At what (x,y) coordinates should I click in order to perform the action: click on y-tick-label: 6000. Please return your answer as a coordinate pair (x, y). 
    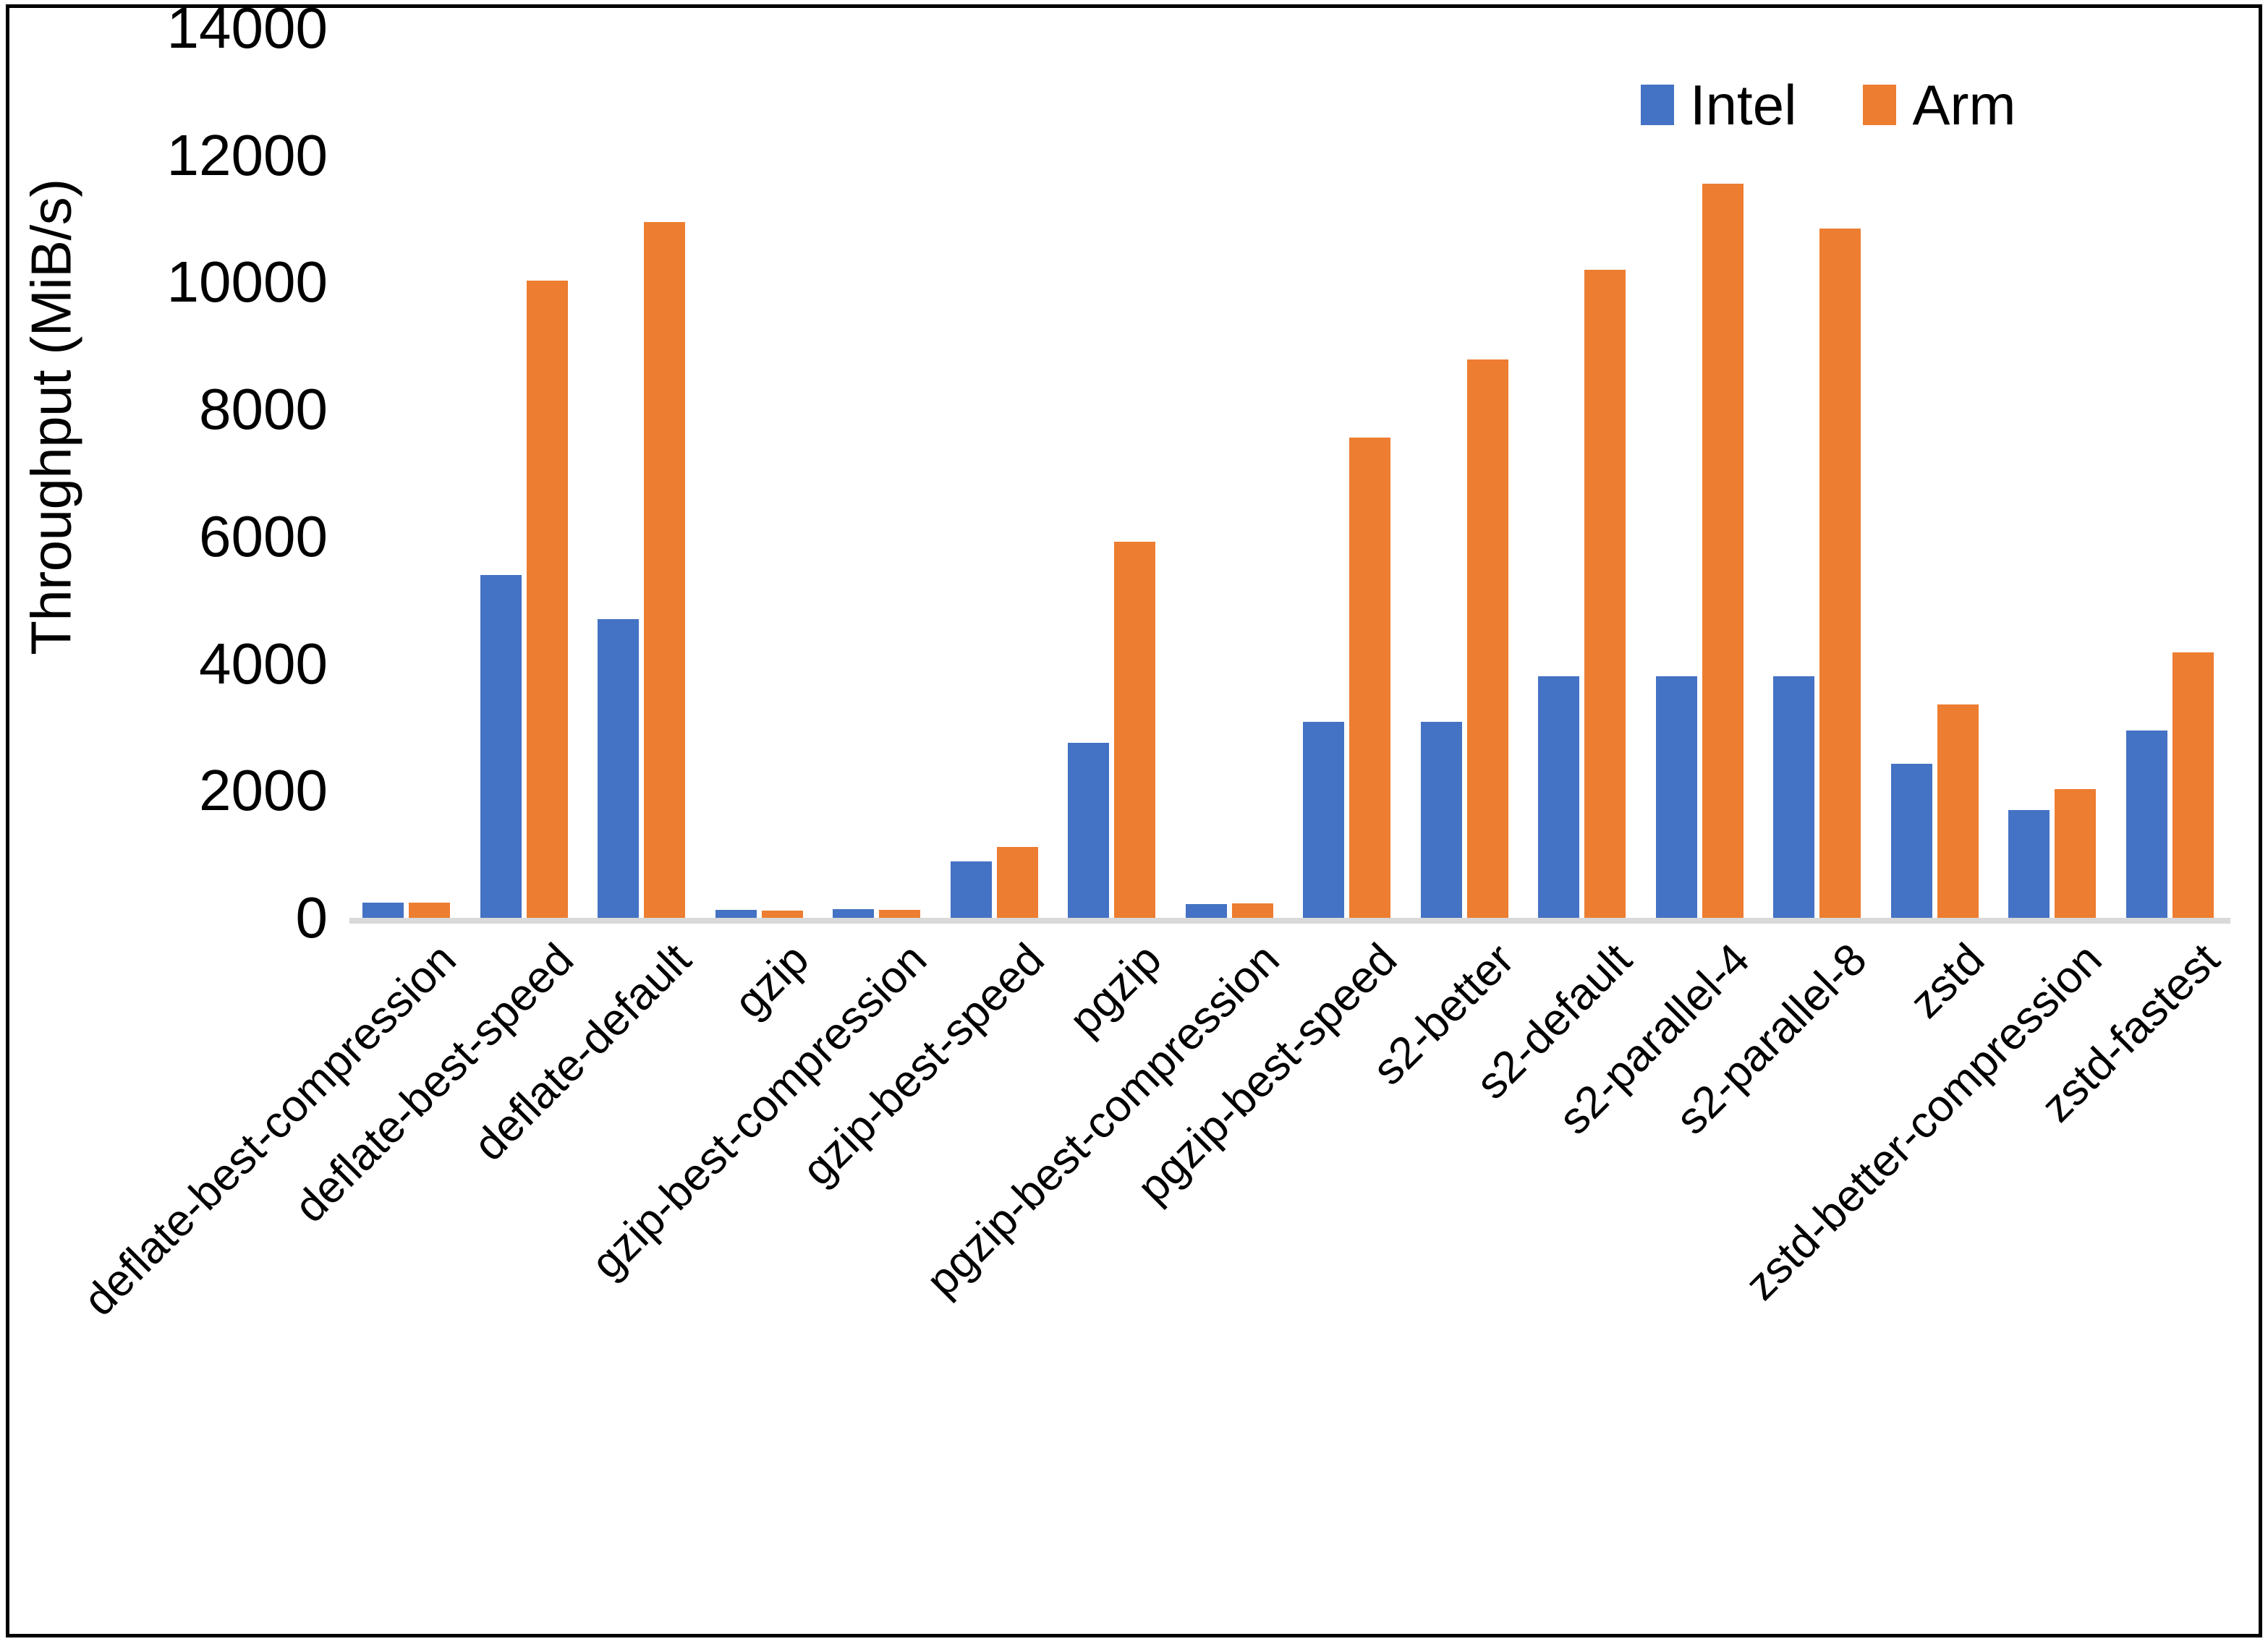
    Looking at the image, I should click on (263, 535).